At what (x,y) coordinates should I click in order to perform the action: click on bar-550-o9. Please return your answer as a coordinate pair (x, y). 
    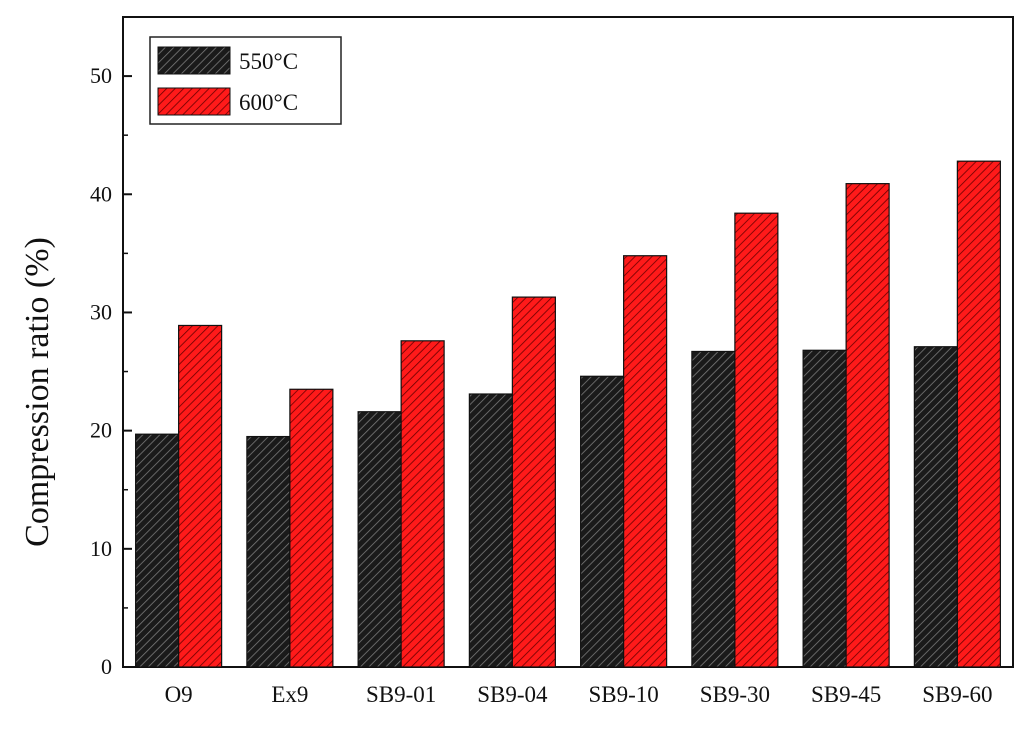
    Looking at the image, I should click on (157, 550).